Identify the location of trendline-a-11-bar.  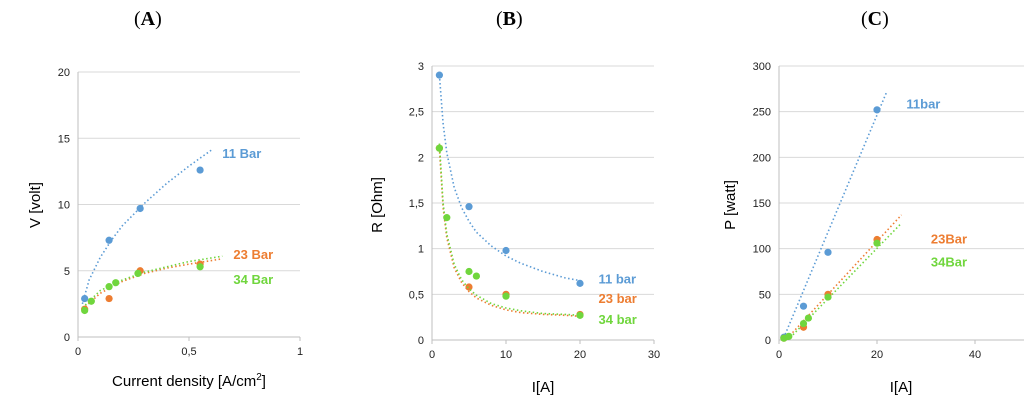
(146, 227).